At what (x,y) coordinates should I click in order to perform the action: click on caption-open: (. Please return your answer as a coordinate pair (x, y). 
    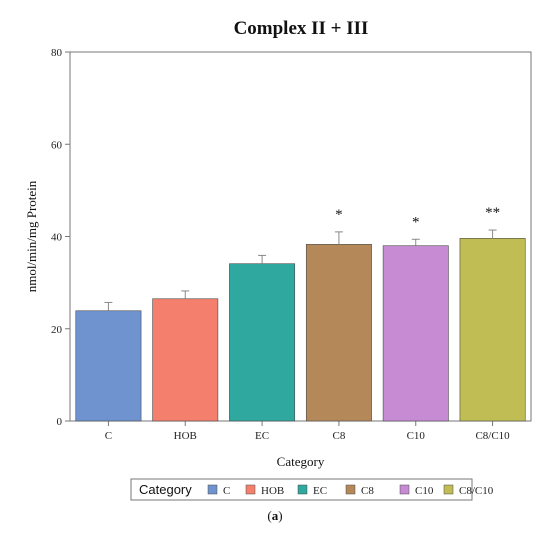
    Looking at the image, I should click on (269, 515).